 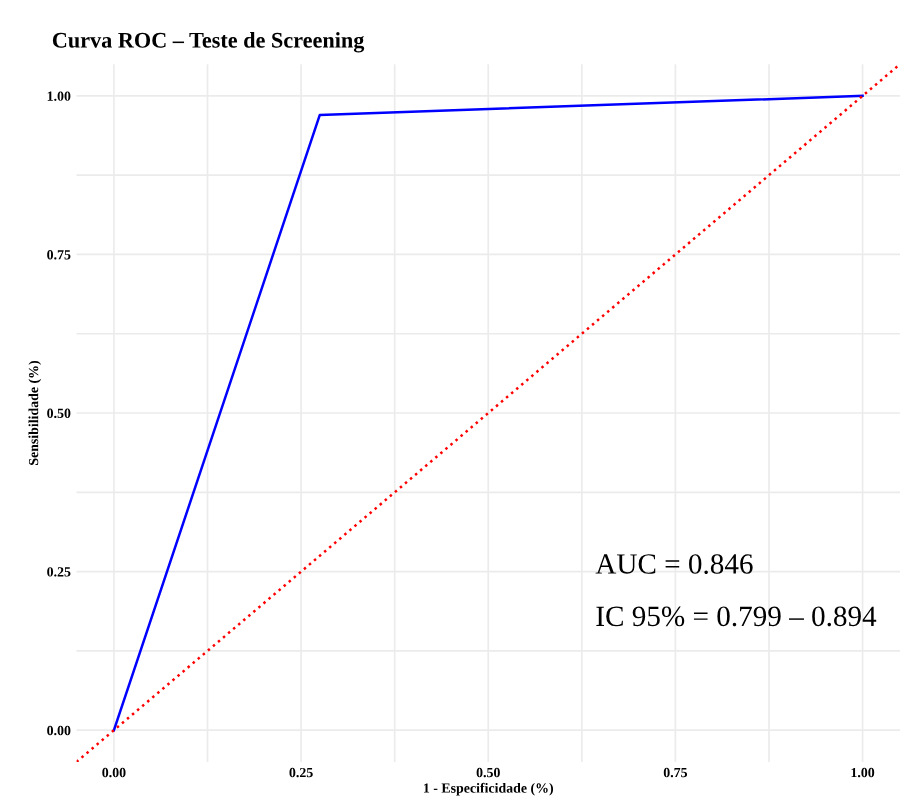 What do you see at coordinates (674, 564) in the screenshot?
I see `annotation: AUC = 0.846` at bounding box center [674, 564].